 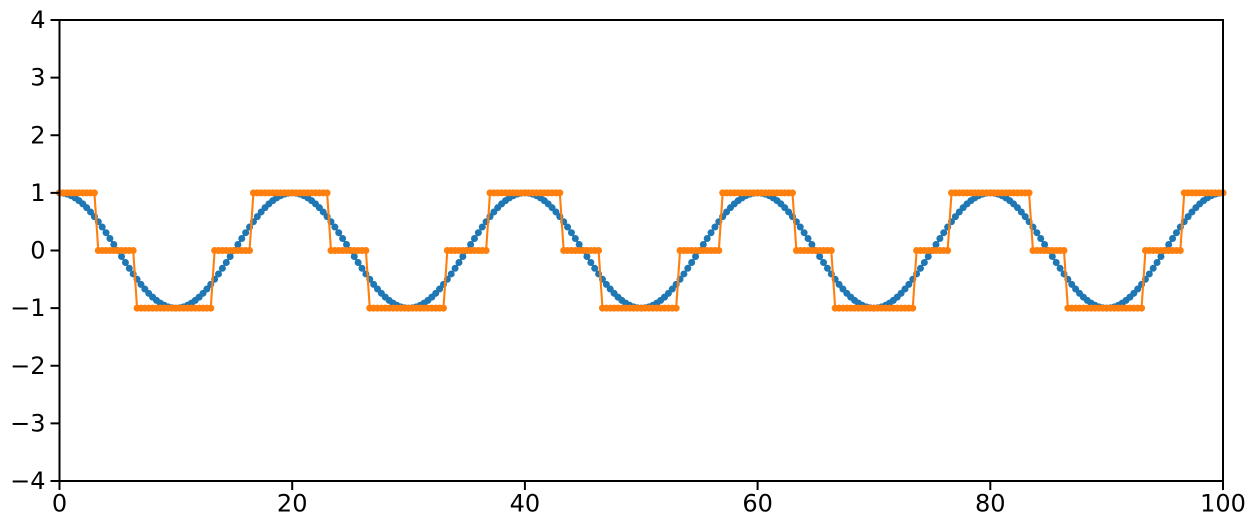 I want to click on y-tick-label: −2, so click(x=27, y=366).